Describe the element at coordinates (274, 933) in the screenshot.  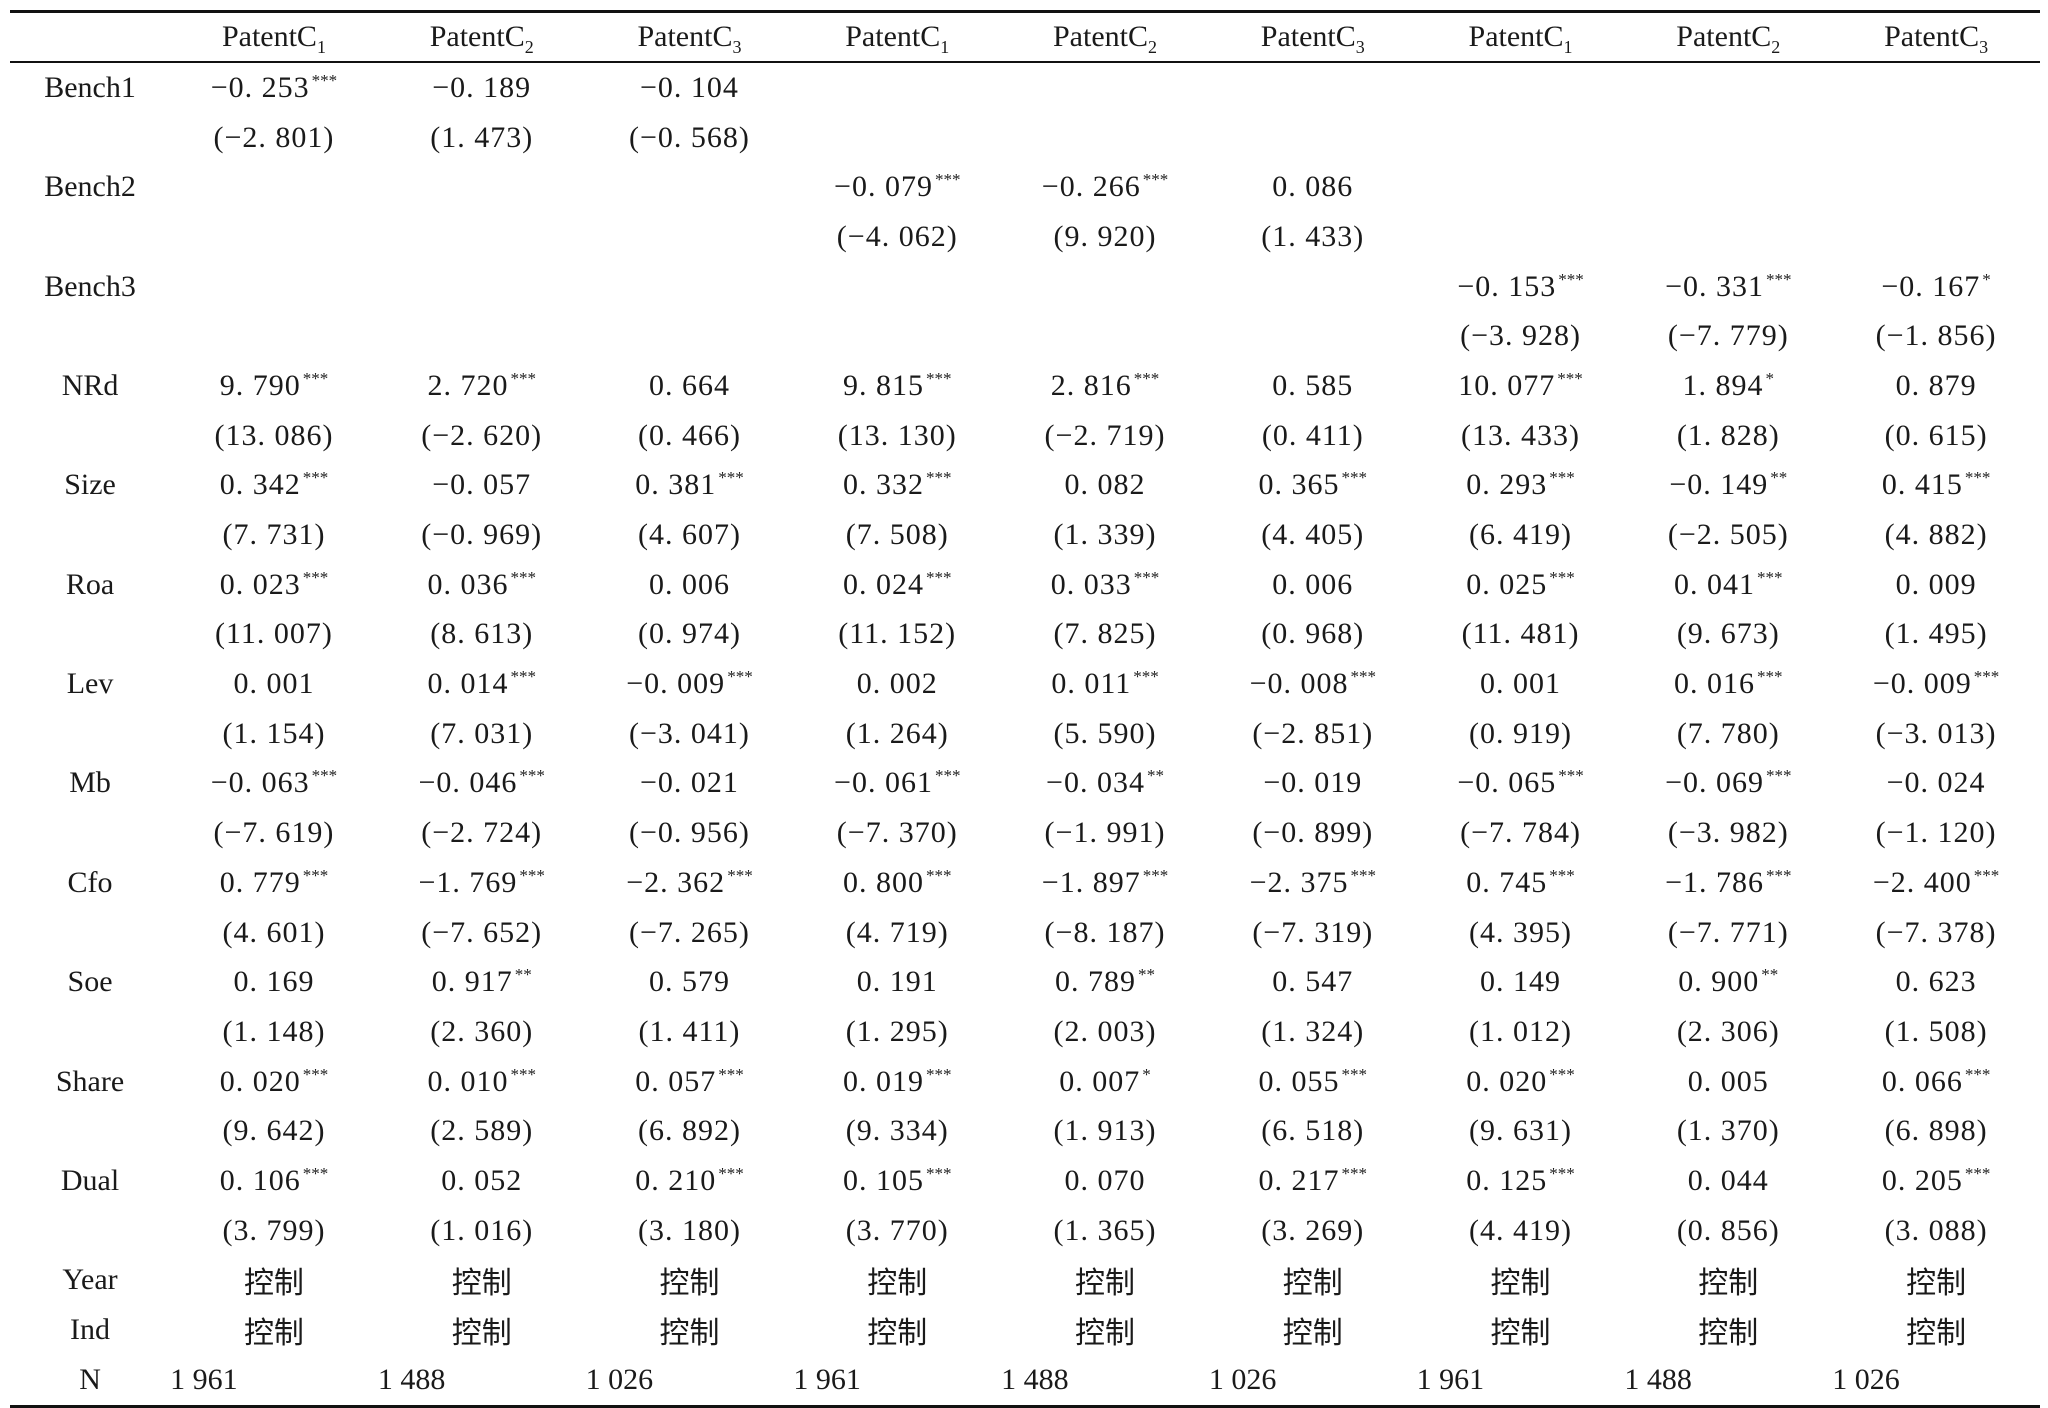
I see `tstat-cell: (4. 601)` at that location.